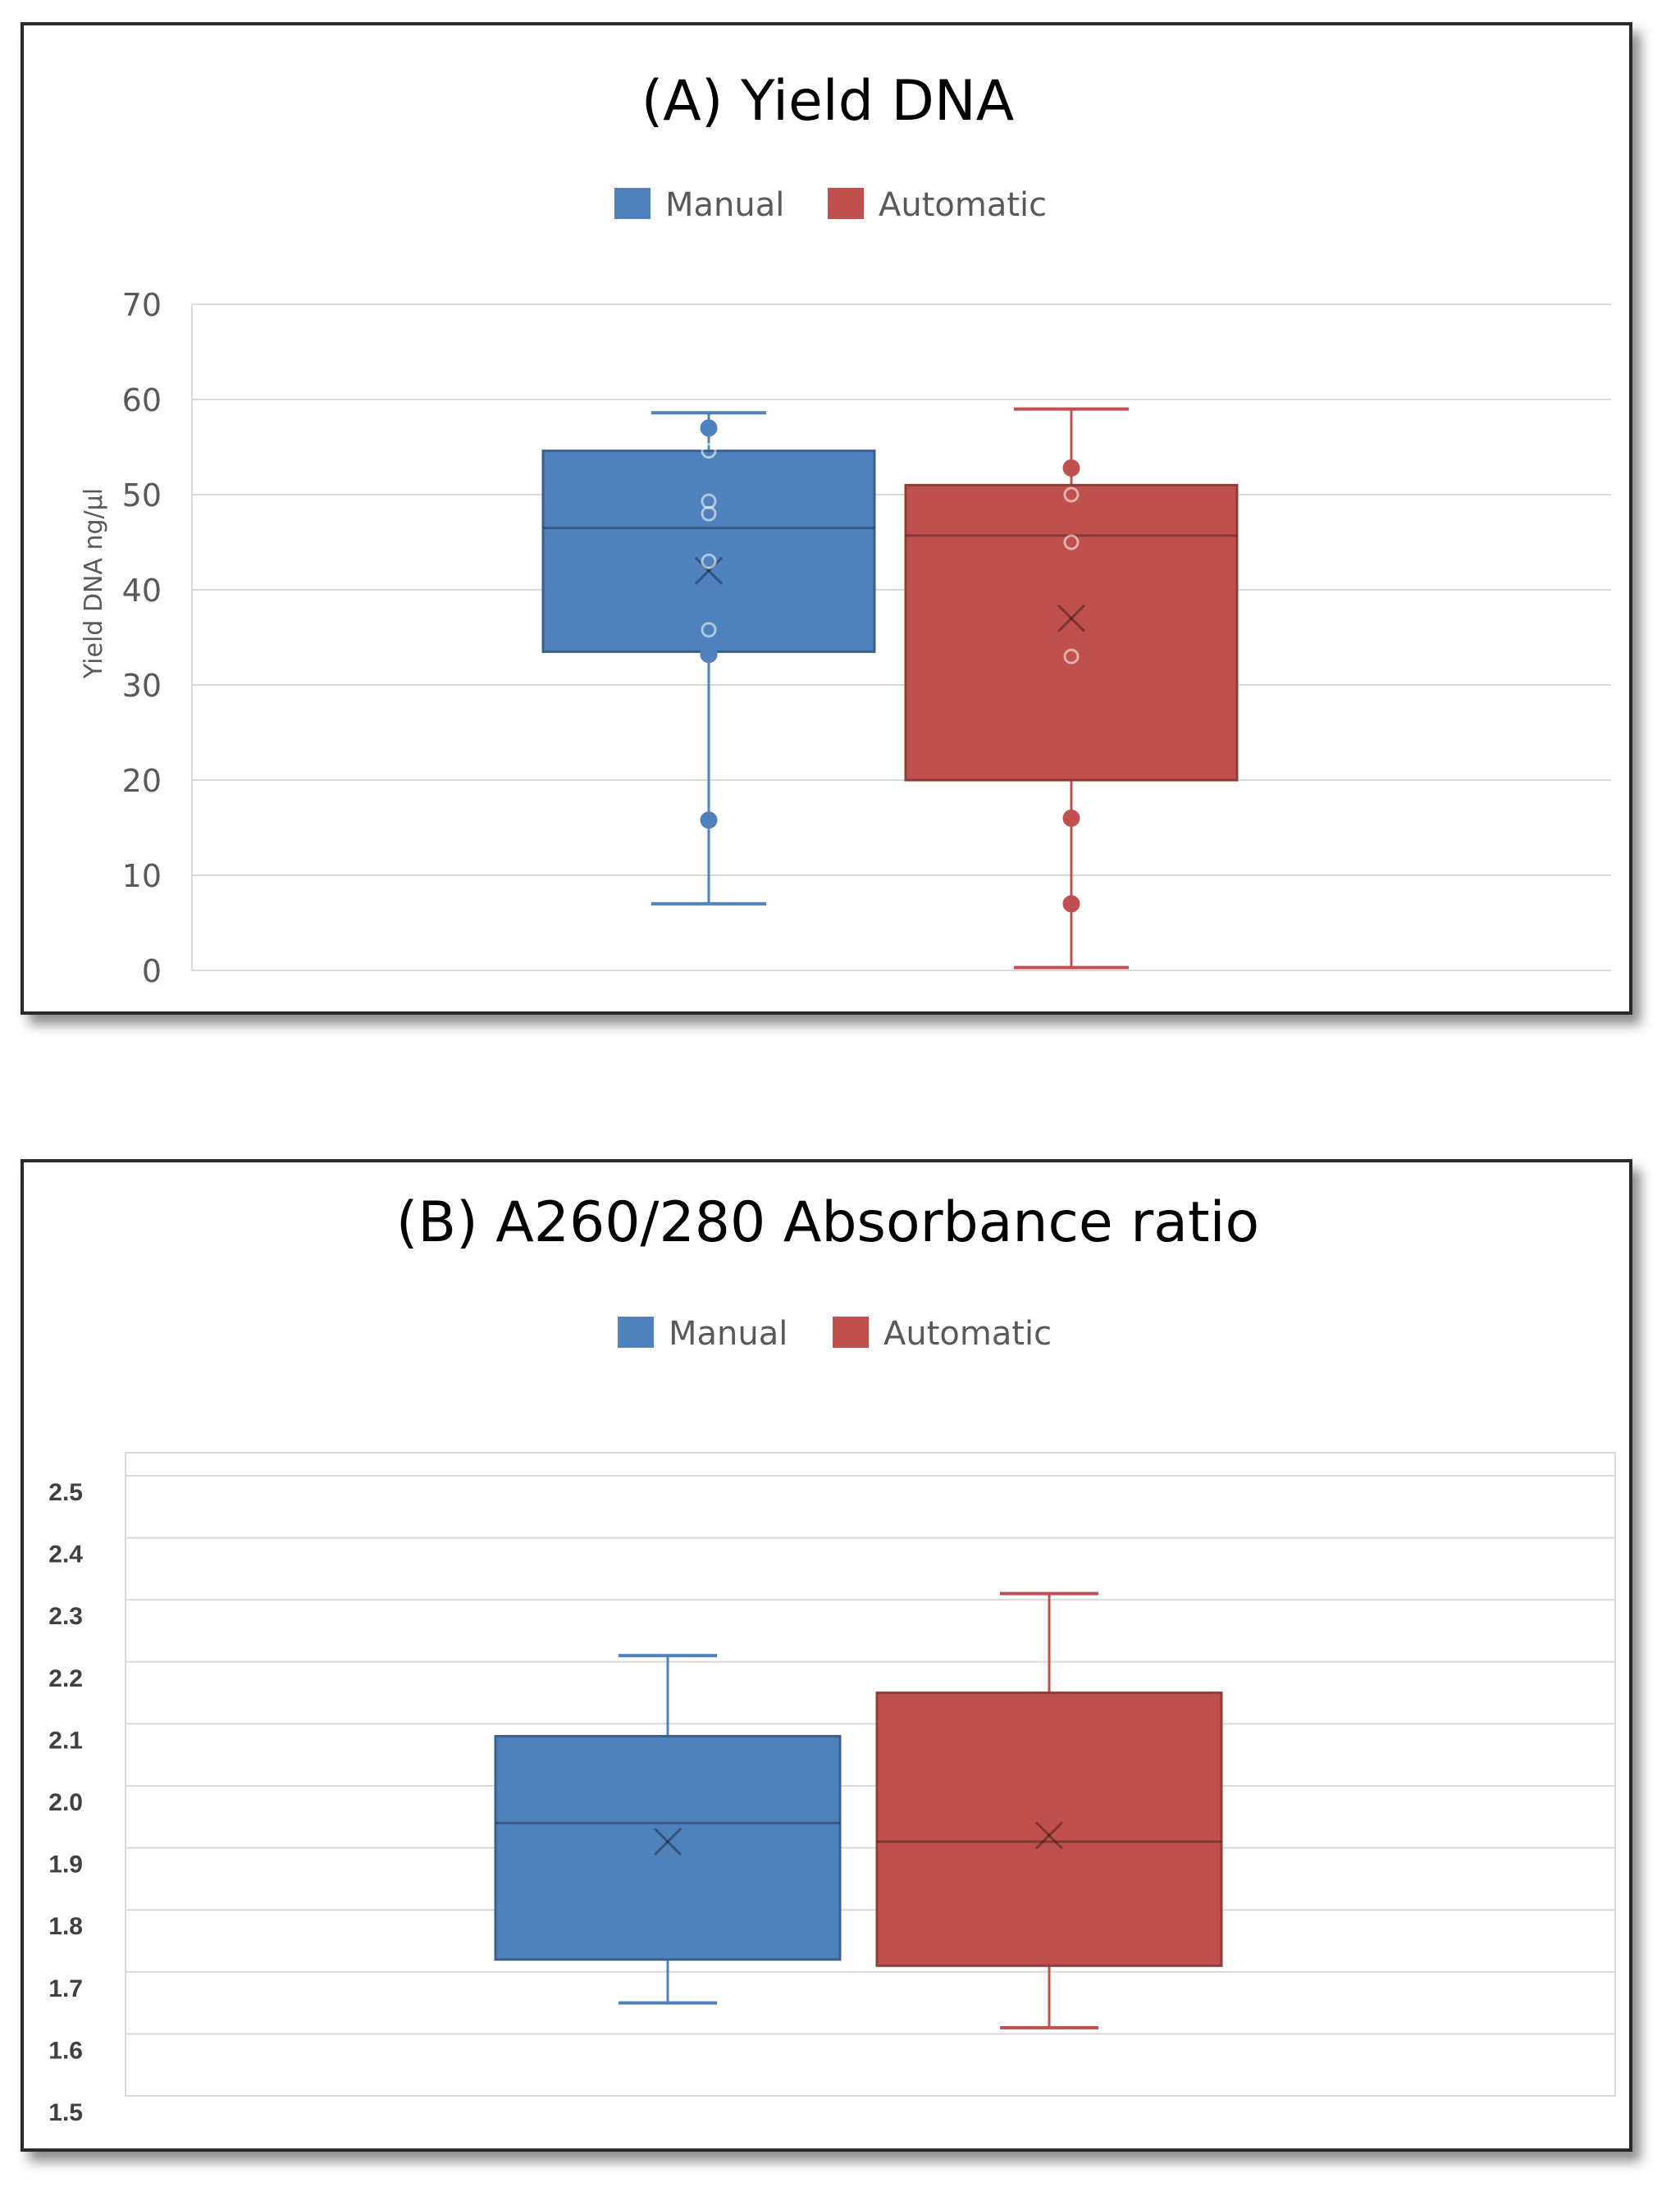  I want to click on y-tick-label: 40, so click(142, 591).